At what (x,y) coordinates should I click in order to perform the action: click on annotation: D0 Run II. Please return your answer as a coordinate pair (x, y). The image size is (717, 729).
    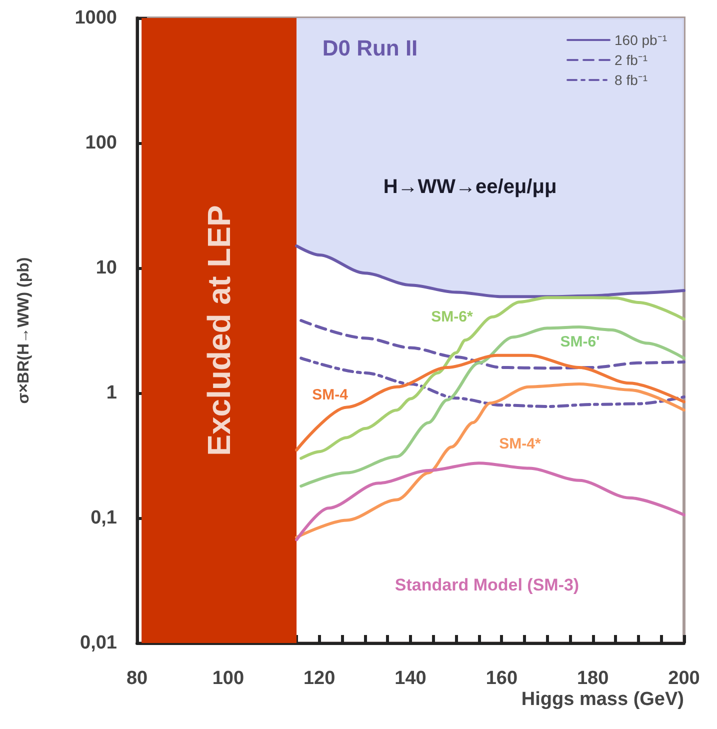
    Looking at the image, I should click on (370, 48).